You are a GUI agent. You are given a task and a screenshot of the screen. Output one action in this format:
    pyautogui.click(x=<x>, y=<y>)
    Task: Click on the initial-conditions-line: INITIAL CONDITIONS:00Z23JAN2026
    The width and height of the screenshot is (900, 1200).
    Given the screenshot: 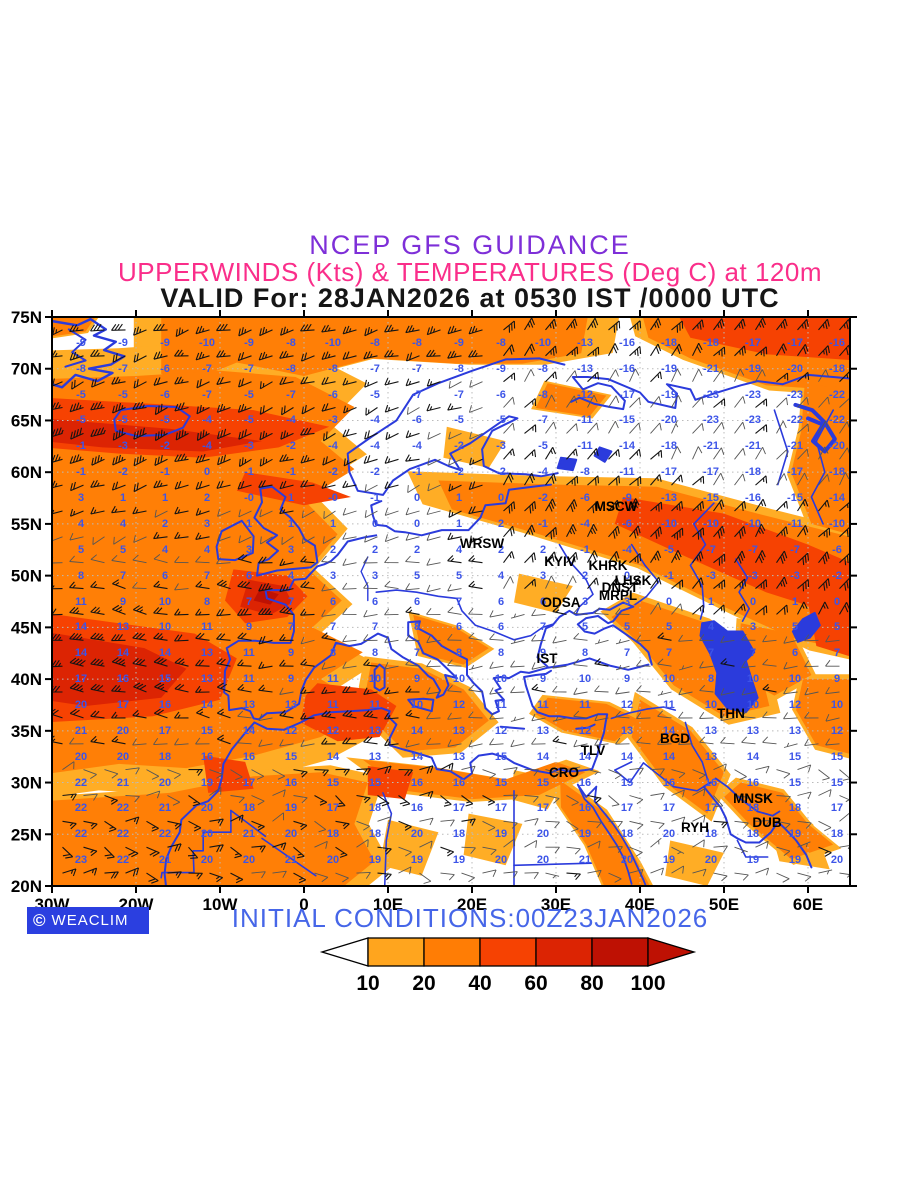 What is the action you would take?
    pyautogui.click(x=470, y=918)
    